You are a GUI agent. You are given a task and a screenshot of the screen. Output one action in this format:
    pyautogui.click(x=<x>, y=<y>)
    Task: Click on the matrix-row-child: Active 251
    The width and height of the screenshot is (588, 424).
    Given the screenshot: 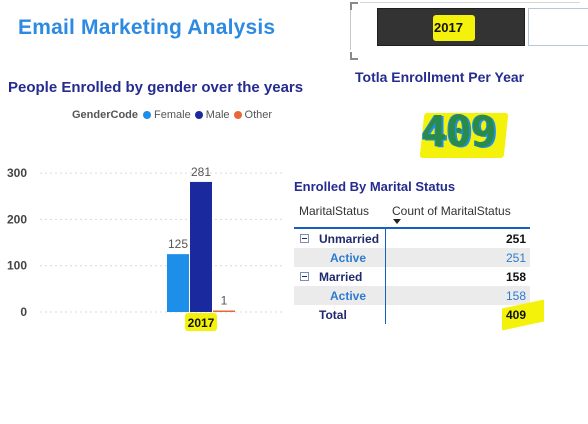 What is the action you would take?
    pyautogui.click(x=412, y=257)
    